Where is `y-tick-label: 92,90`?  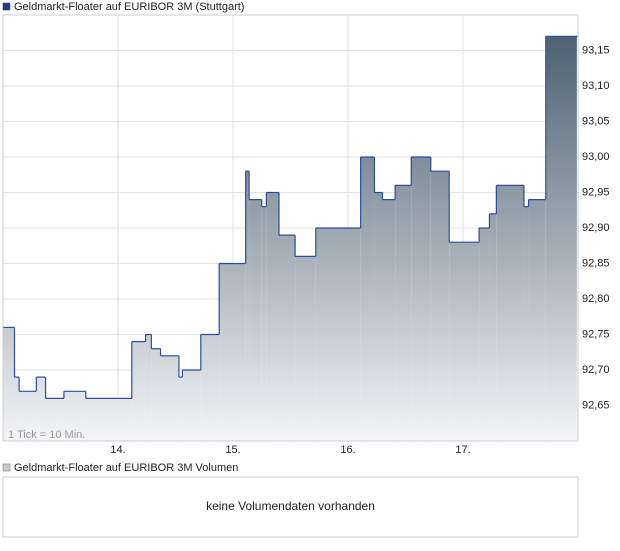 y-tick-label: 92,90 is located at coordinates (596, 228).